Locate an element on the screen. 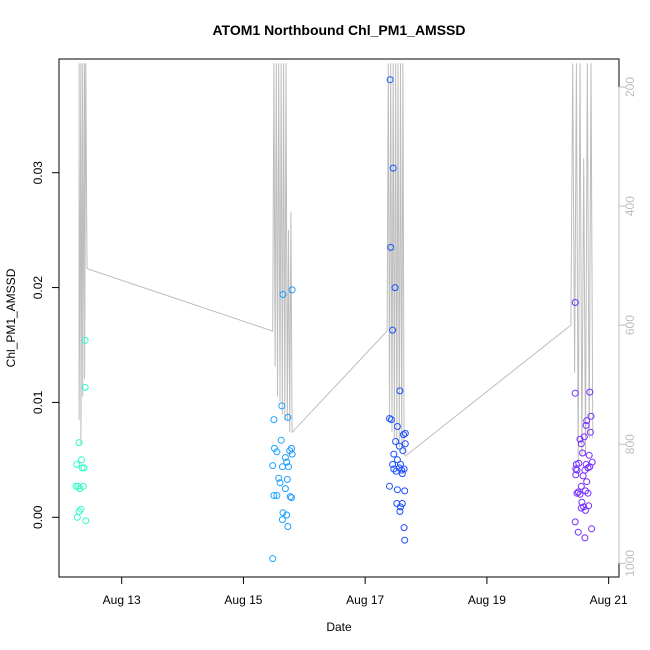  y2-tick-label: 1000 is located at coordinates (630, 563).